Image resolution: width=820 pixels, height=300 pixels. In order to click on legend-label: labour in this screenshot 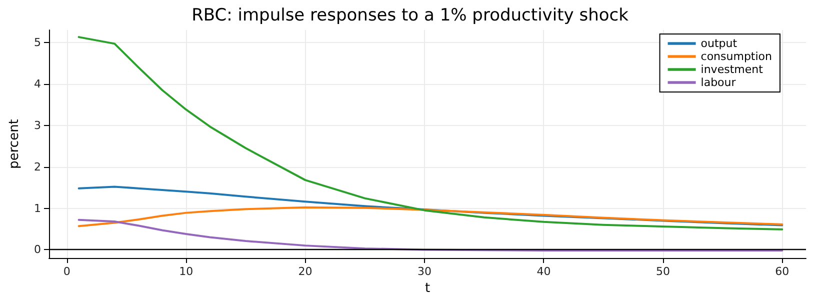, I will do `click(718, 82)`.